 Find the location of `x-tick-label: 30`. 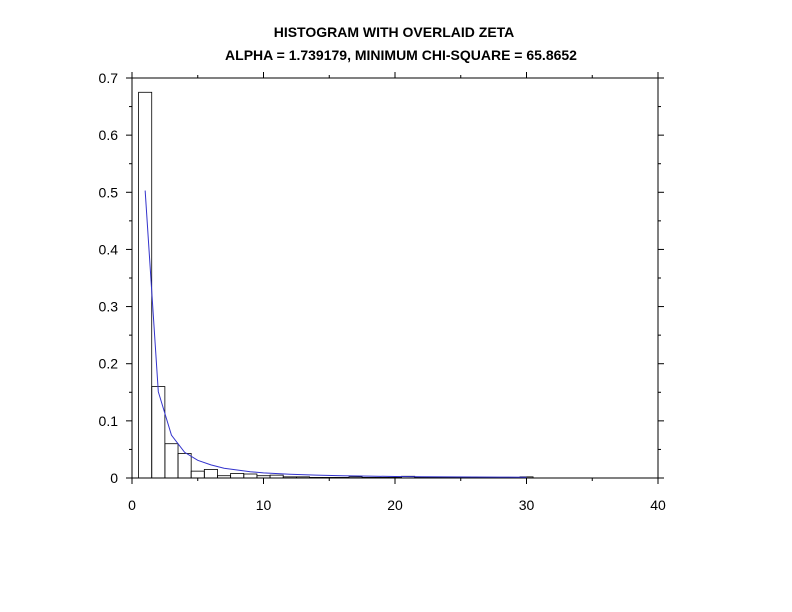

x-tick-label: 30 is located at coordinates (527, 505).